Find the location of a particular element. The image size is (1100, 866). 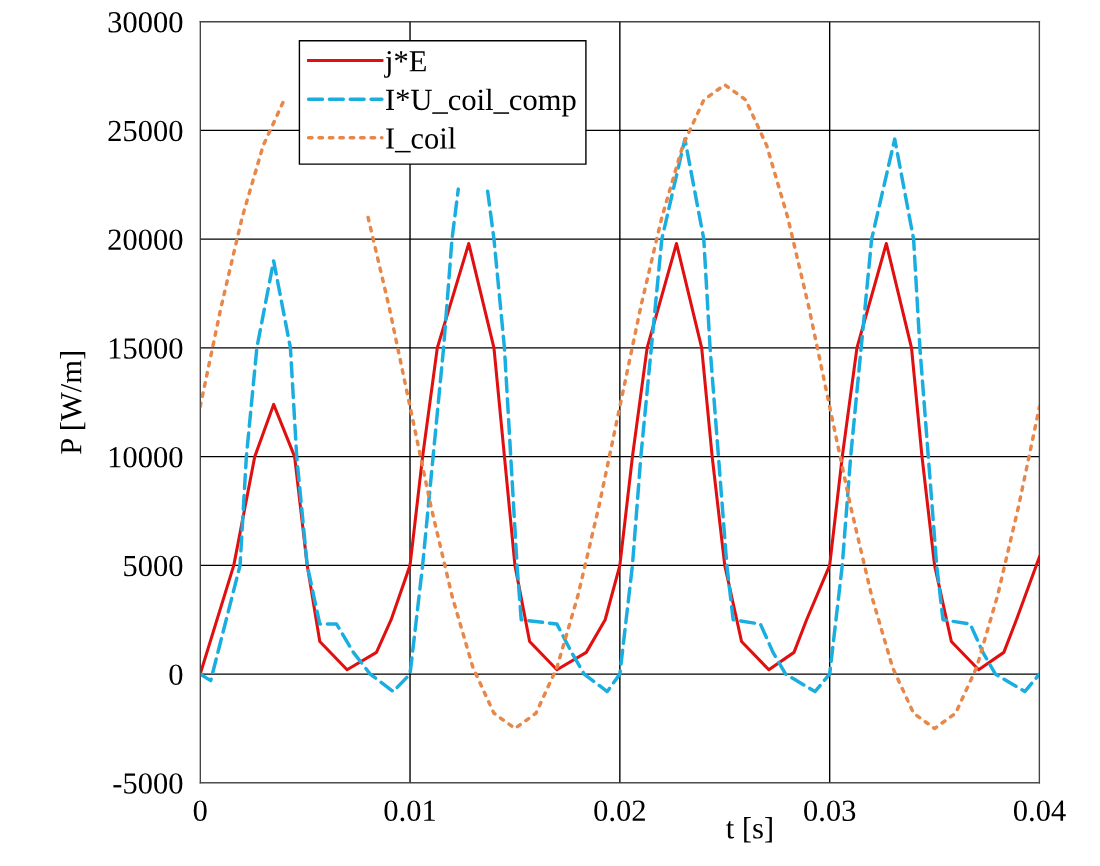

y-axis-title: P [W/m] is located at coordinates (72, 403).